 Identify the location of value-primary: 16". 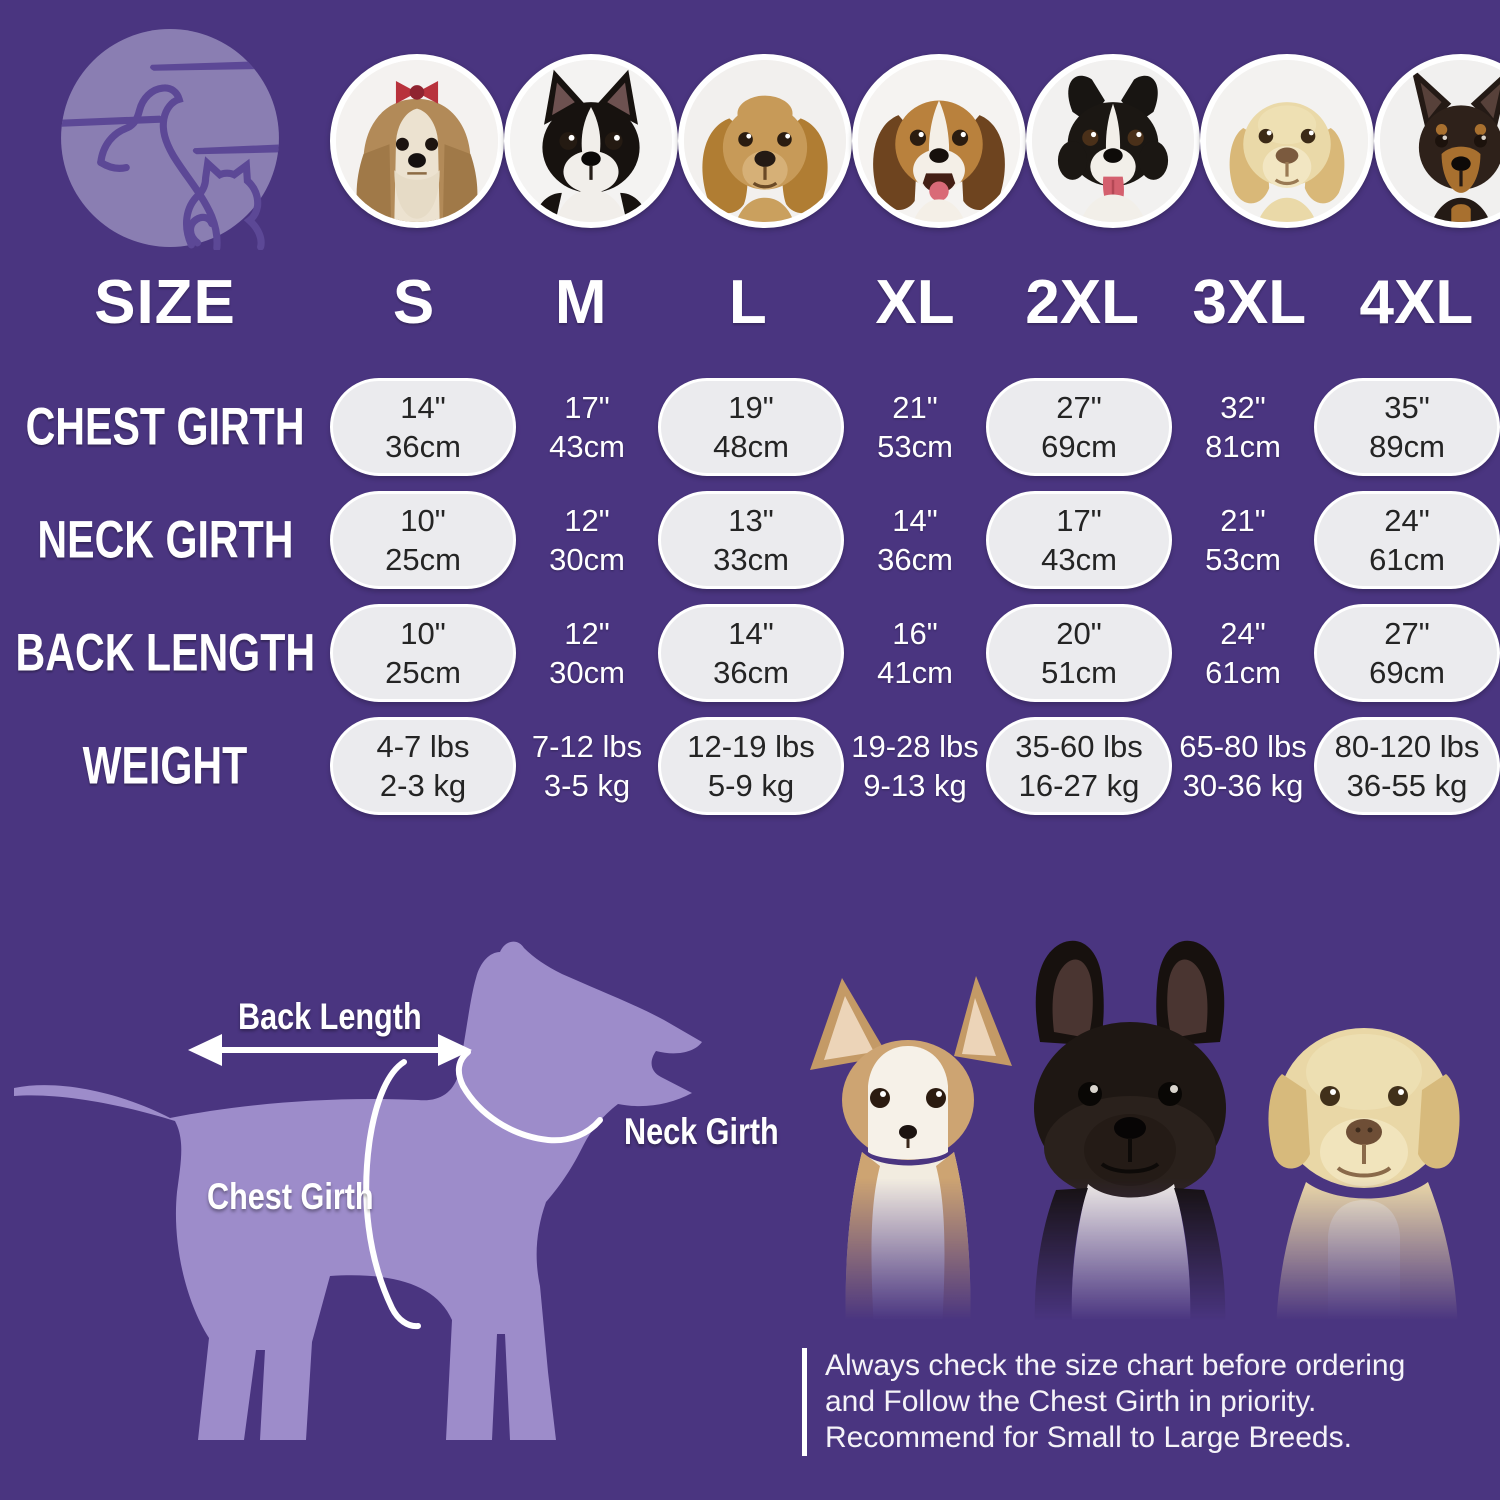
(915, 633).